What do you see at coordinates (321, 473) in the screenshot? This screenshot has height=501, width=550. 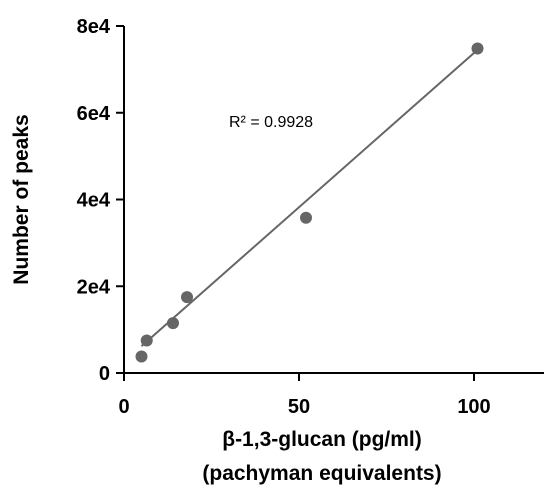 I see `x-axis-title-line2: (pachyman equivalents)` at bounding box center [321, 473].